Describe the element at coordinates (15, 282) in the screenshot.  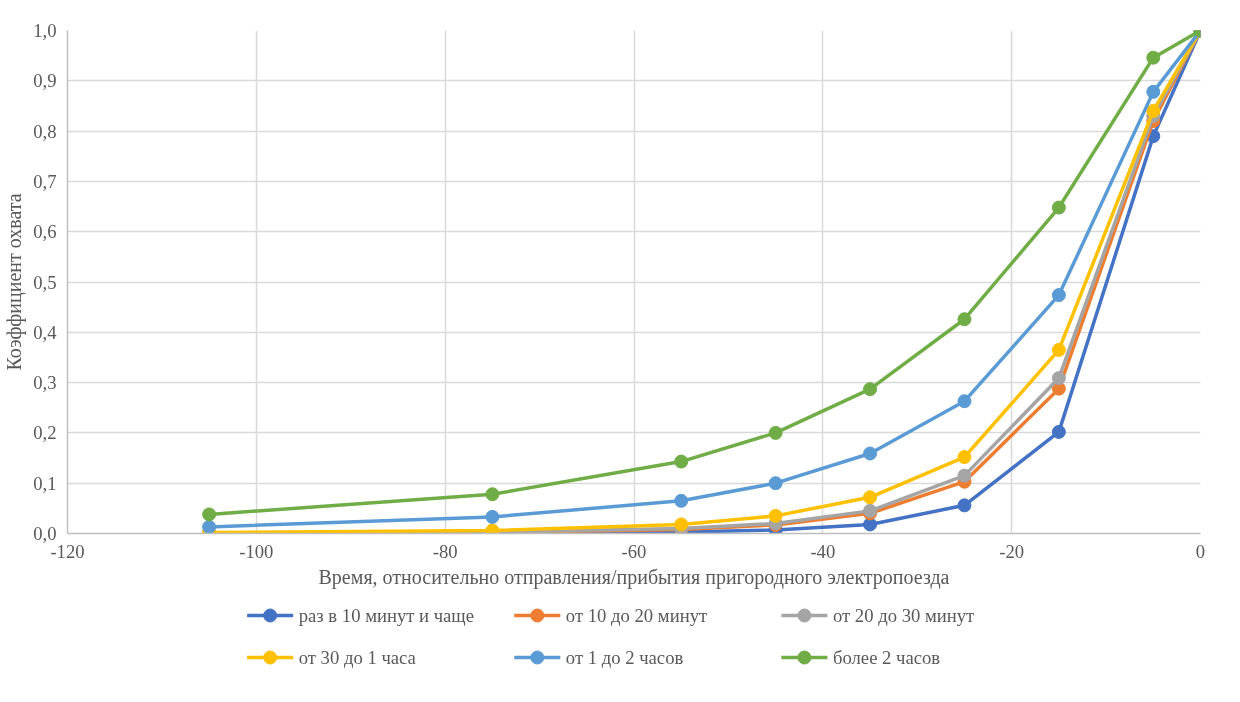
I see `y-axis-title: Коэффициент охвата` at that location.